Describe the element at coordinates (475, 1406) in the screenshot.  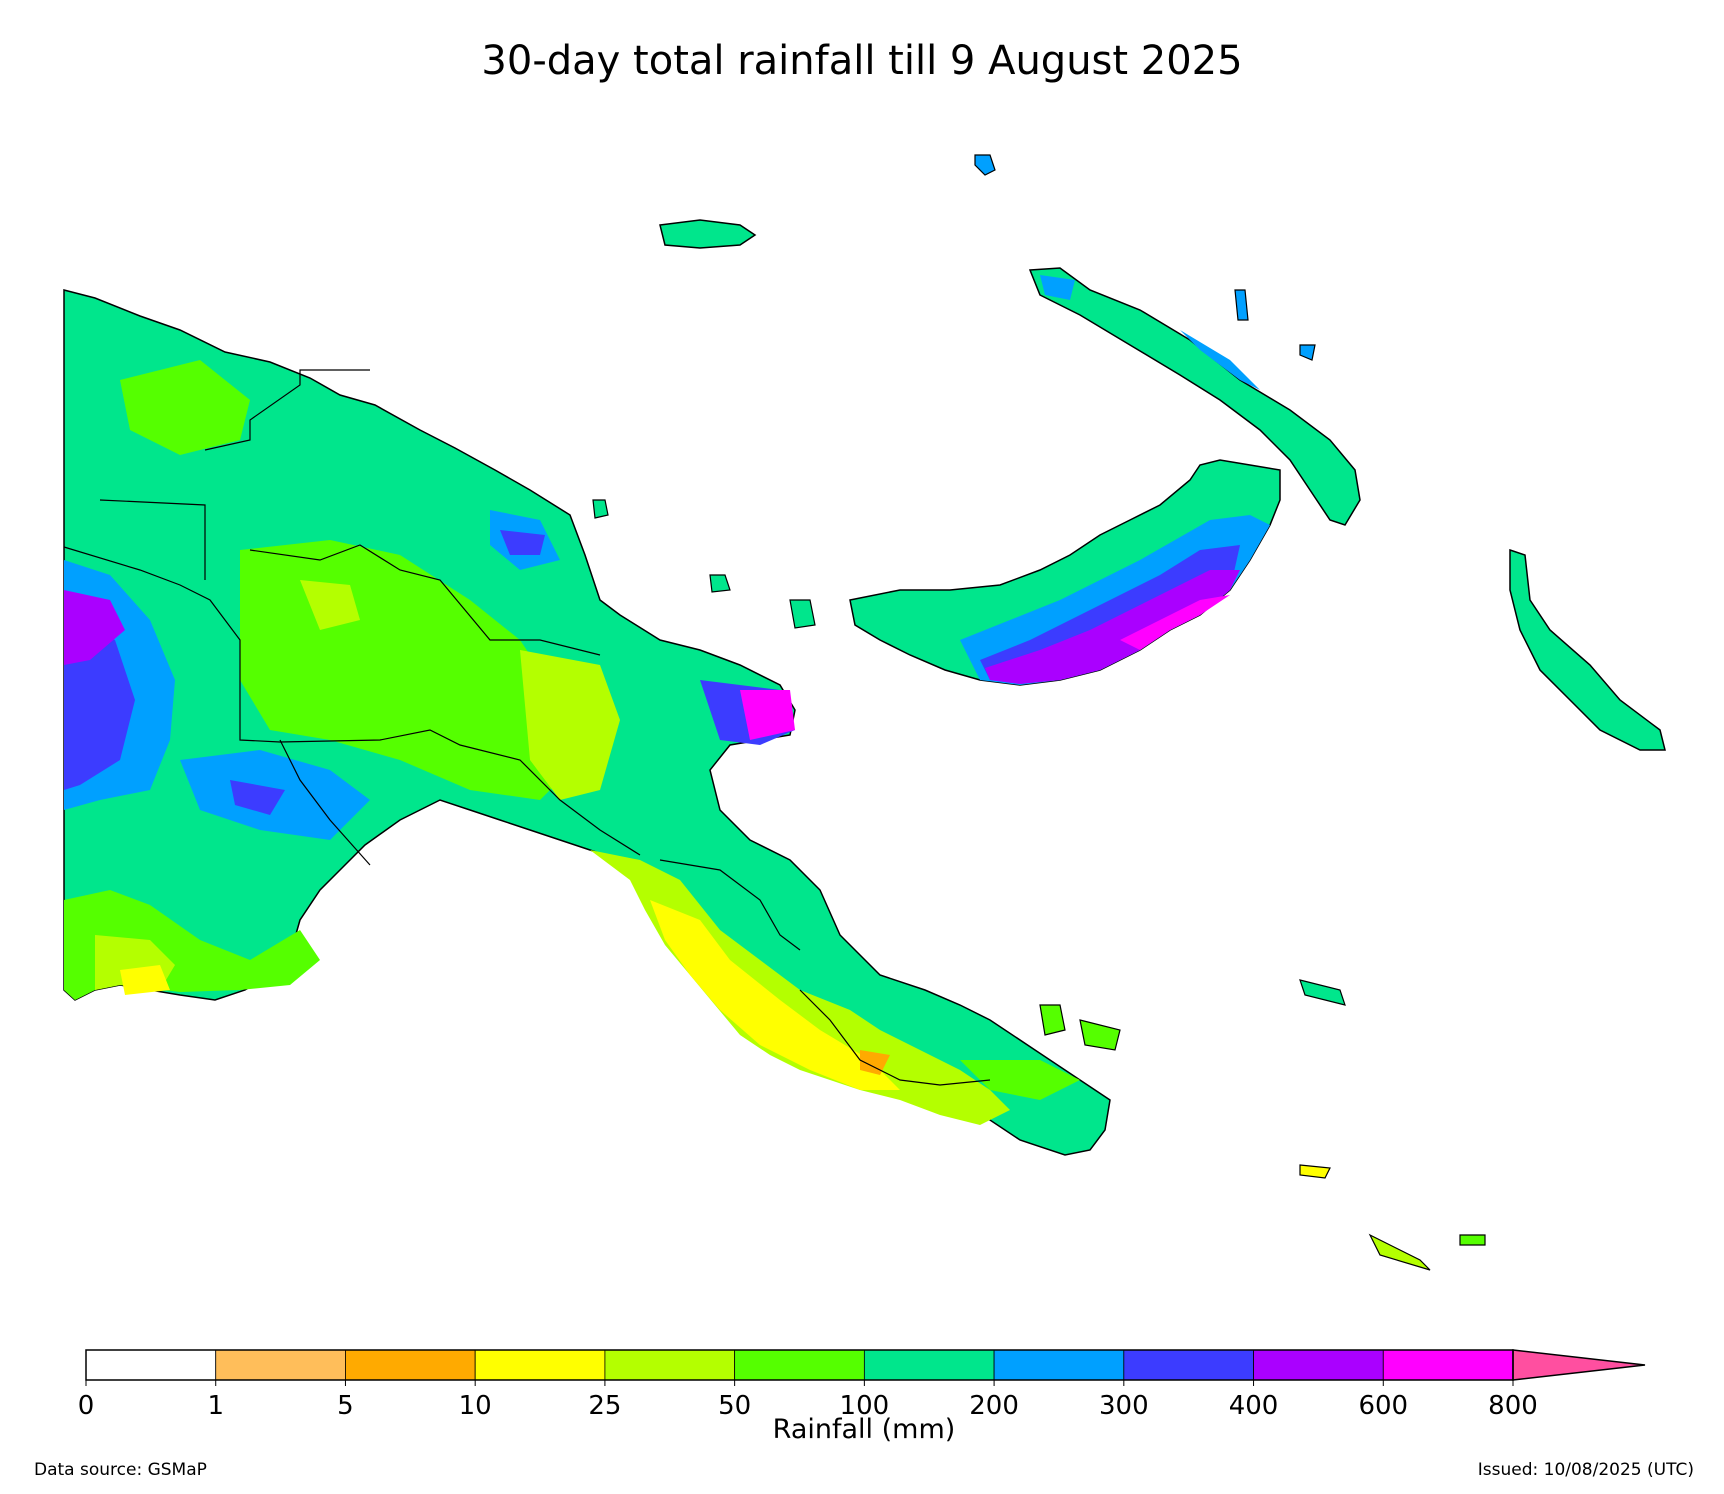
I see `colorbar-tick-label: 10` at that location.